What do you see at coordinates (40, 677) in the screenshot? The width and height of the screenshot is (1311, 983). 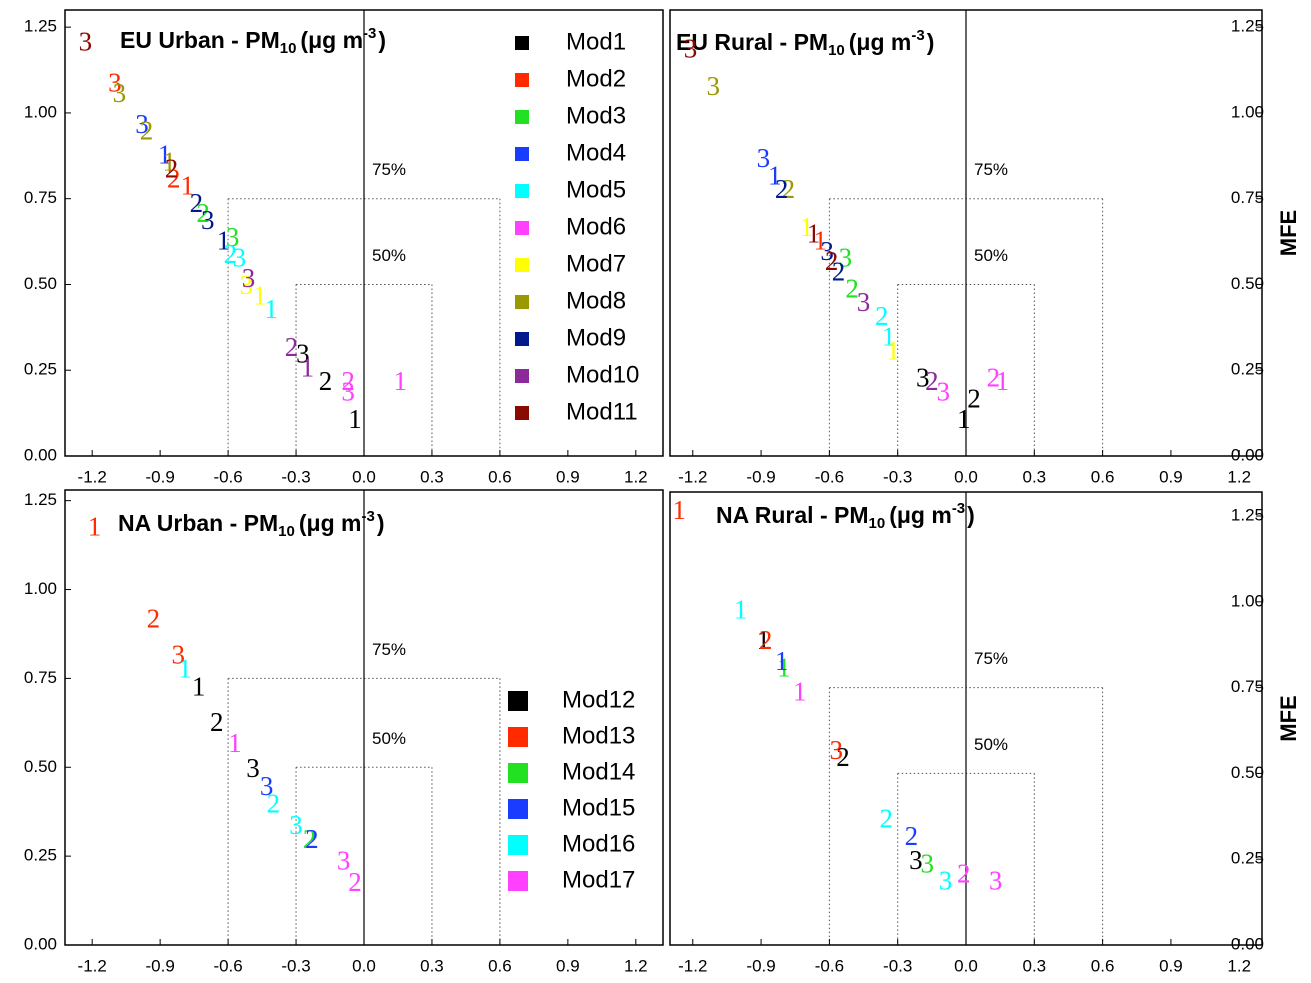 I see `y-tick-label: 0.75` at bounding box center [40, 677].